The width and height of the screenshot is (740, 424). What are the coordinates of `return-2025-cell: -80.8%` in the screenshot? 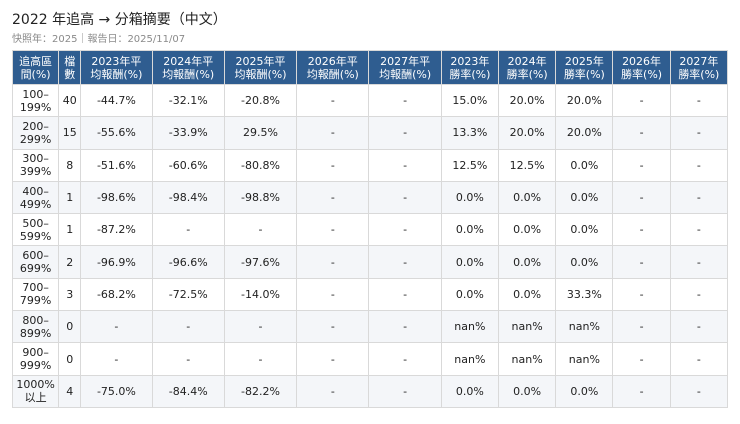 It's located at (260, 165).